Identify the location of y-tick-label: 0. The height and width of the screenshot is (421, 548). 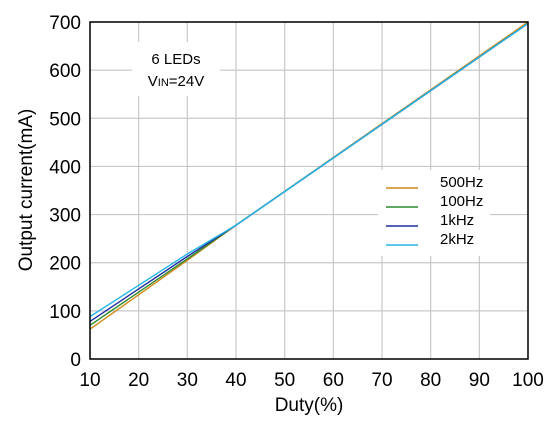
(75, 360).